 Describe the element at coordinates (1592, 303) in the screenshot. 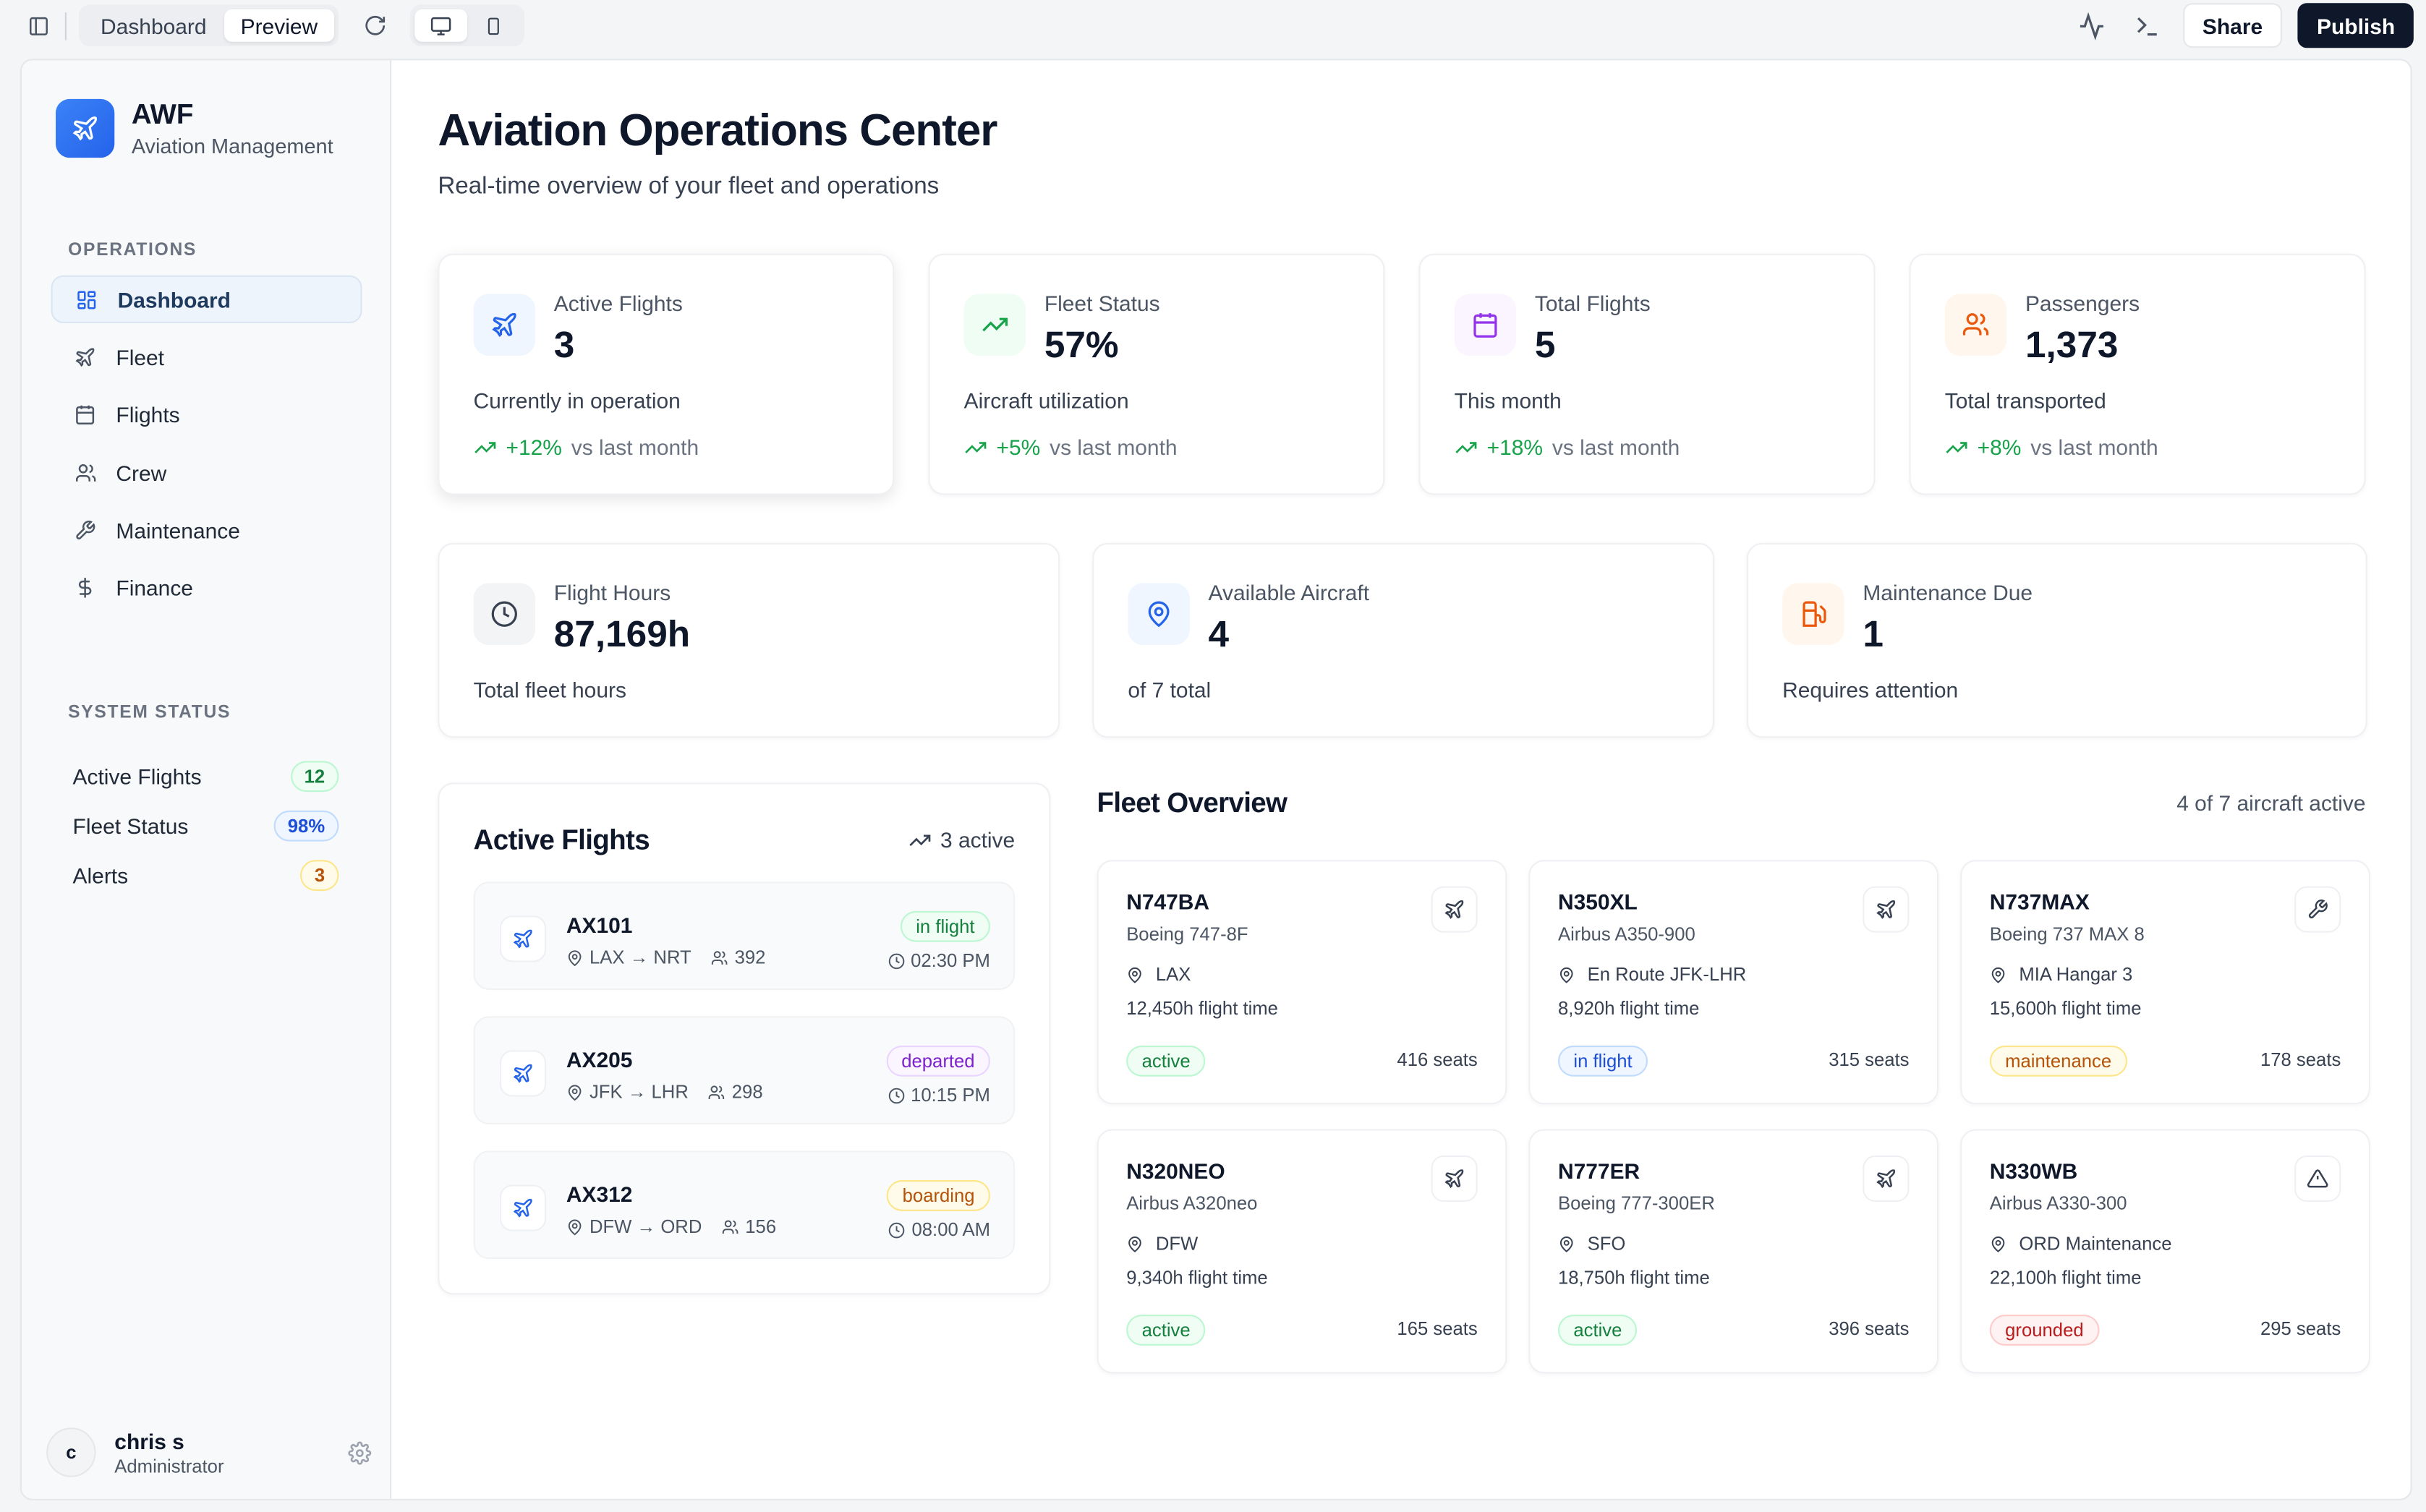

I see `stat-label: Total Flights` at that location.